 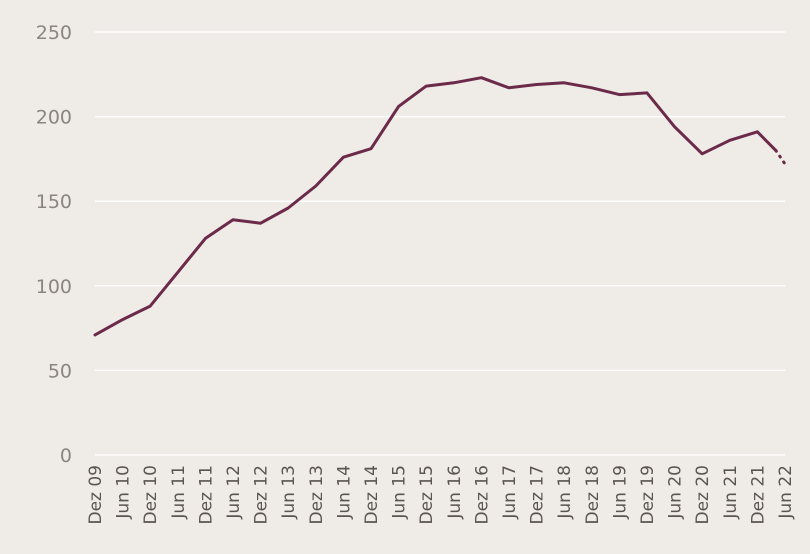 What do you see at coordinates (289, 492) in the screenshot?
I see `x-tick-label: Jun 13` at bounding box center [289, 492].